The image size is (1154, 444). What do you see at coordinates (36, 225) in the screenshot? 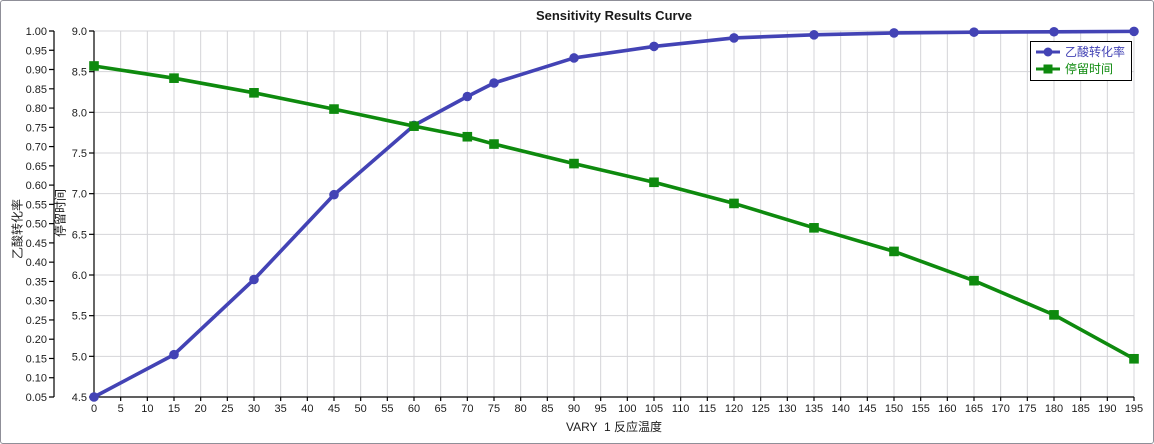
I see `outer-y-tick-label: 0.50` at bounding box center [36, 225].